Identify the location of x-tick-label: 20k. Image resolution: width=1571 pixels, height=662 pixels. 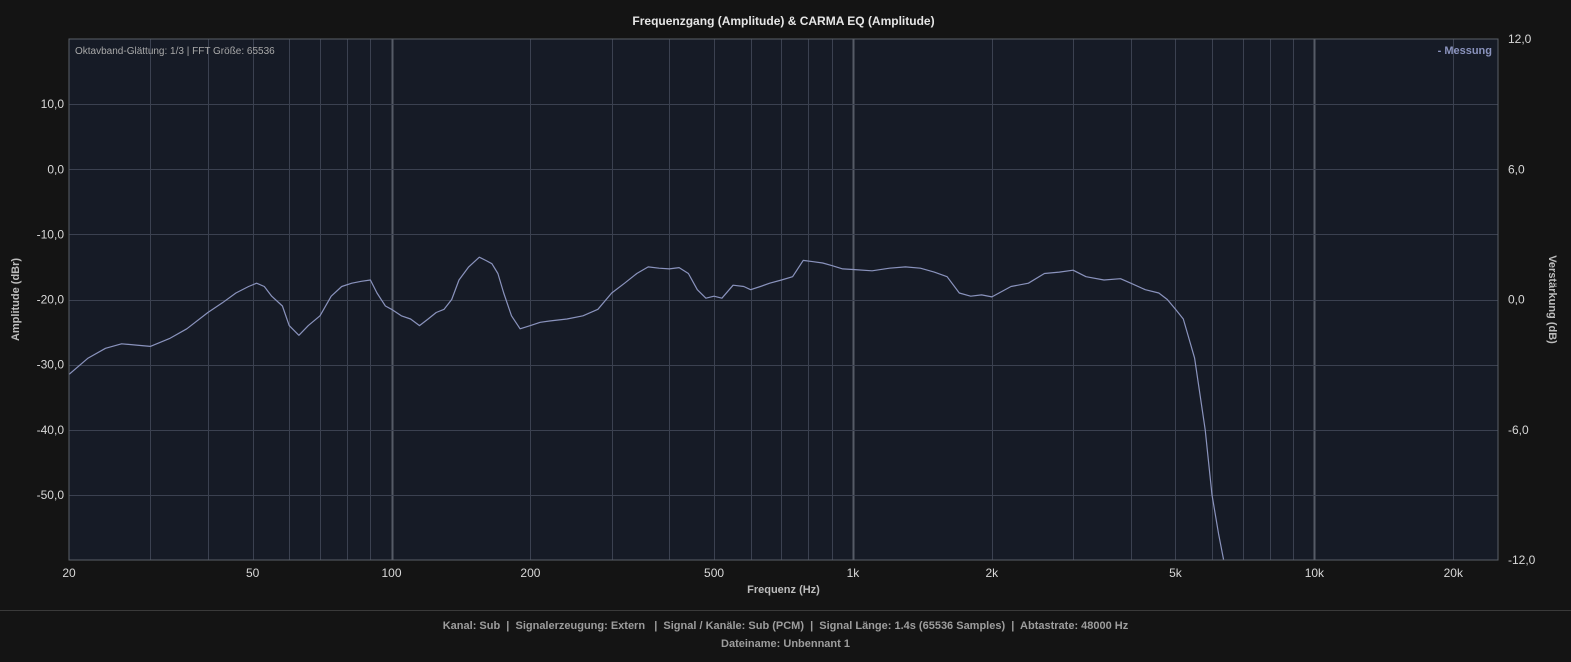
(1454, 573).